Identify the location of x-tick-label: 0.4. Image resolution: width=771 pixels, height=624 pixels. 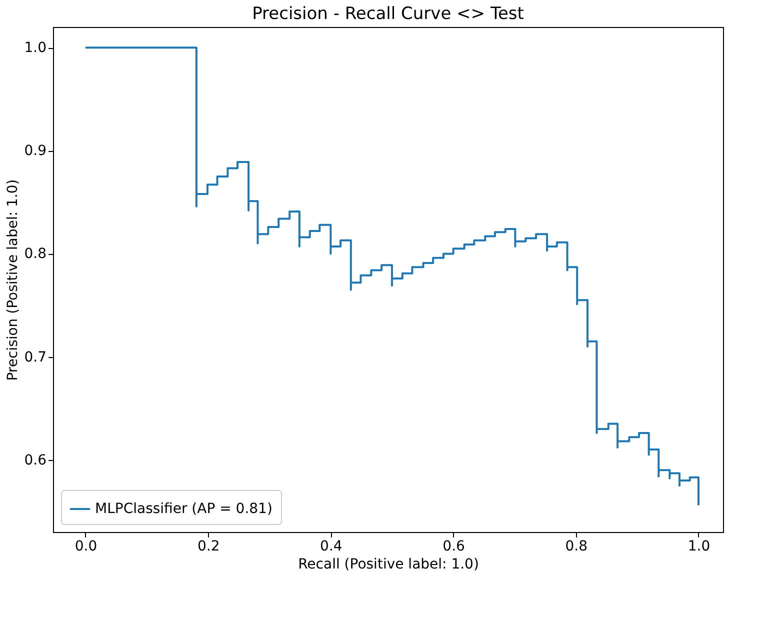
(331, 546).